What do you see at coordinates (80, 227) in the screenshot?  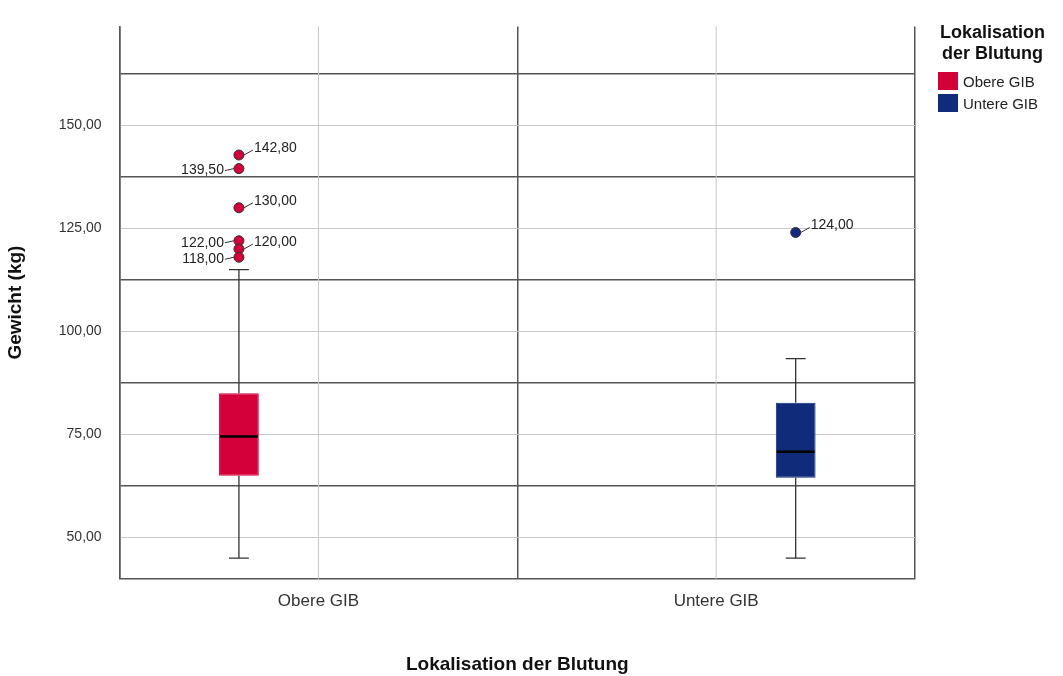 I see `y-tick-label: 125,00` at bounding box center [80, 227].